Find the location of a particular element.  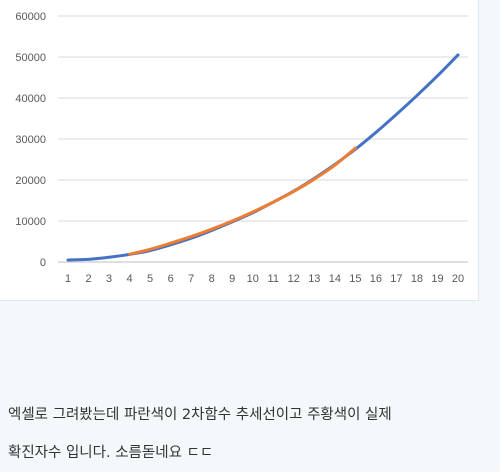

x-axis-tick-labels: 1 2 3 4 5 6 7 8 9 10 11 12 13 14 15 16 17 18 19 20 is located at coordinates (264, 279).